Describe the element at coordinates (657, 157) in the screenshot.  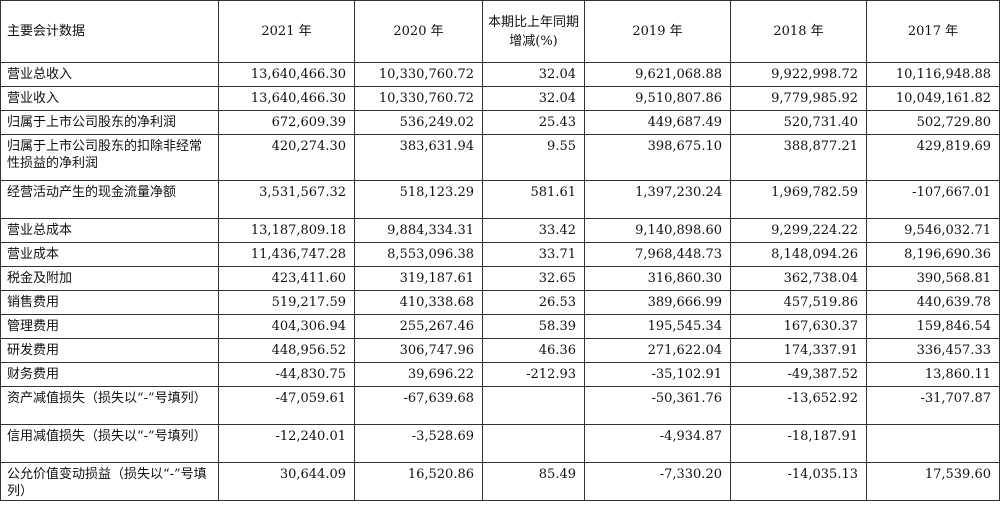
I see `value-cell: 398,675.10` at that location.